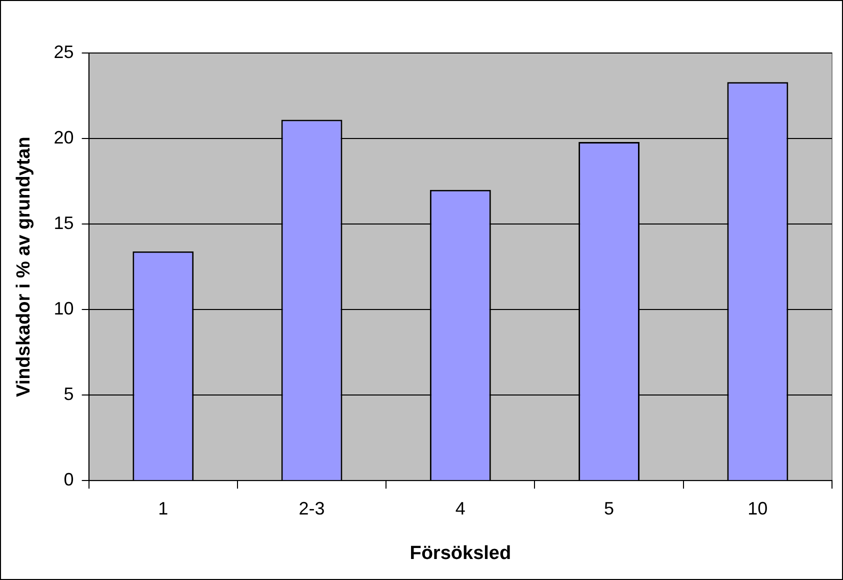  Describe the element at coordinates (609, 508) in the screenshot. I see `x-tick-label: 5` at that location.